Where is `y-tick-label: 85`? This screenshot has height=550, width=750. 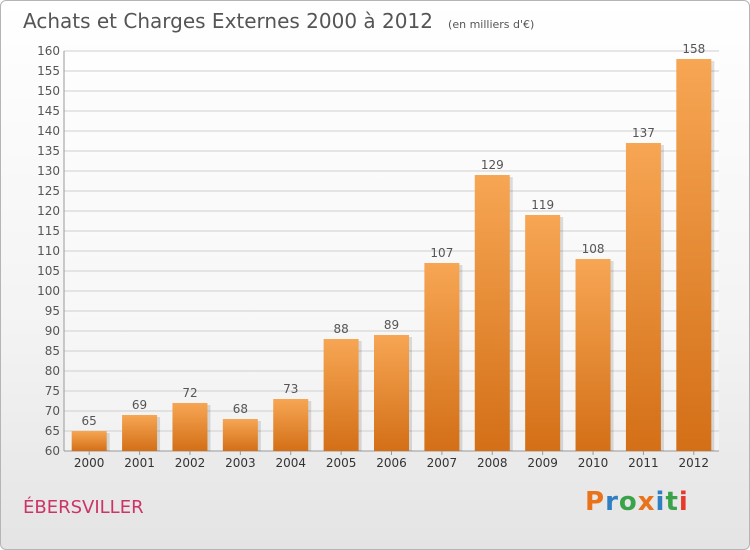
y-tick-label: 85 is located at coordinates (52, 351).